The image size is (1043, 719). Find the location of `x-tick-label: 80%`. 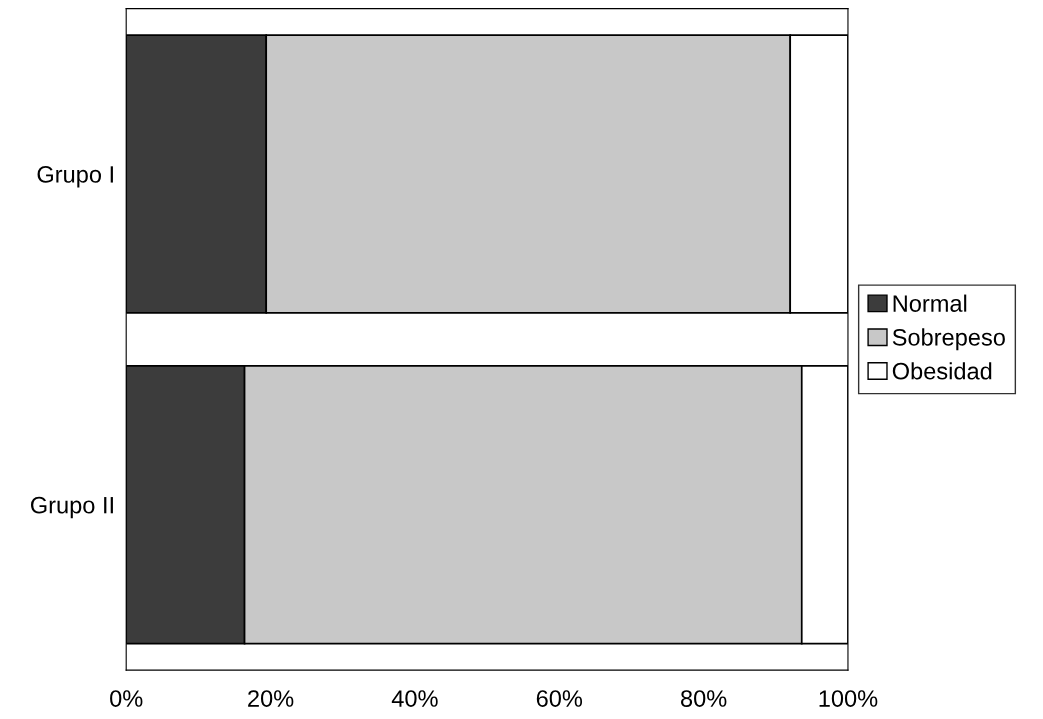

x-tick-label: 80% is located at coordinates (704, 698).